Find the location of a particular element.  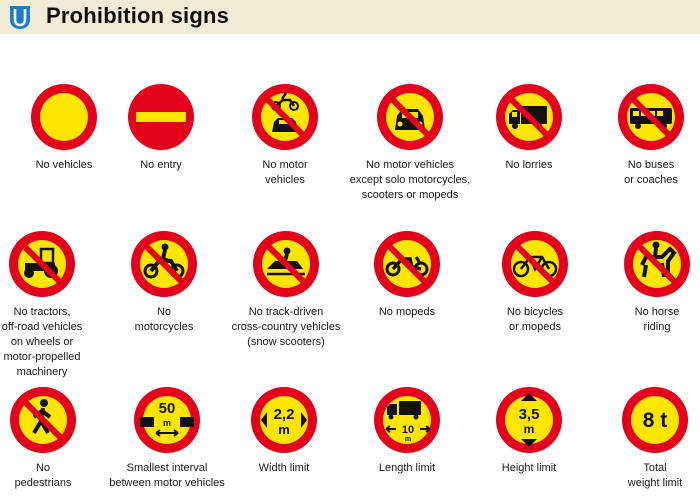

no-vehicles-sign-icon is located at coordinates (64, 117).